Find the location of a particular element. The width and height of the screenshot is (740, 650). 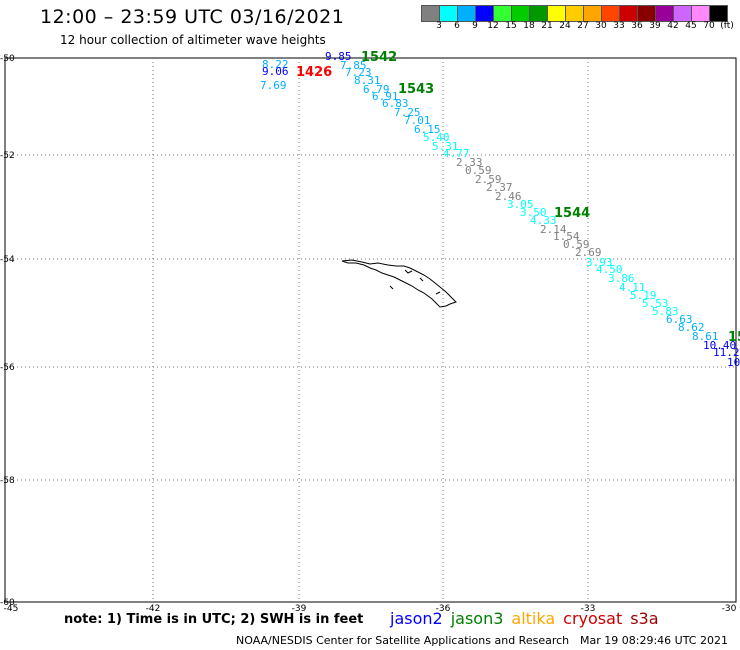

wave-height-label: 2.33 is located at coordinates (469, 162).